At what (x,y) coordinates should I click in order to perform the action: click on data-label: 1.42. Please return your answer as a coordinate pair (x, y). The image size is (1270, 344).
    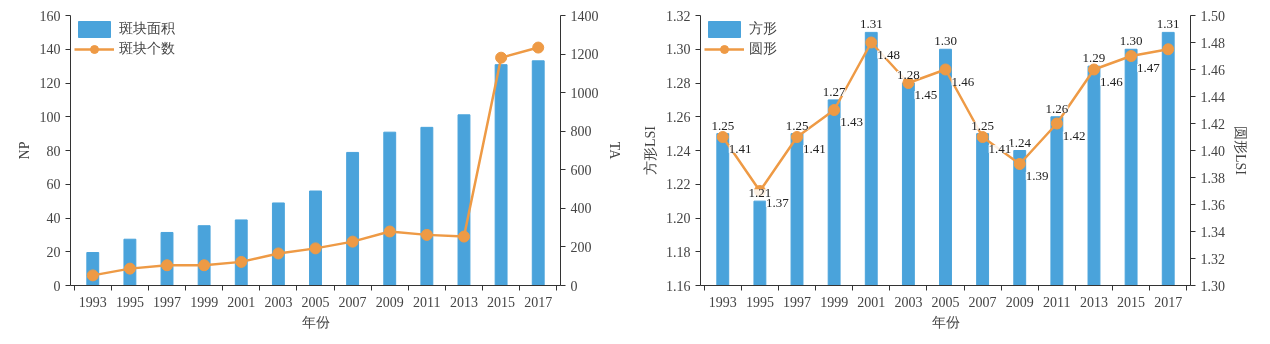
    Looking at the image, I should click on (1074, 135).